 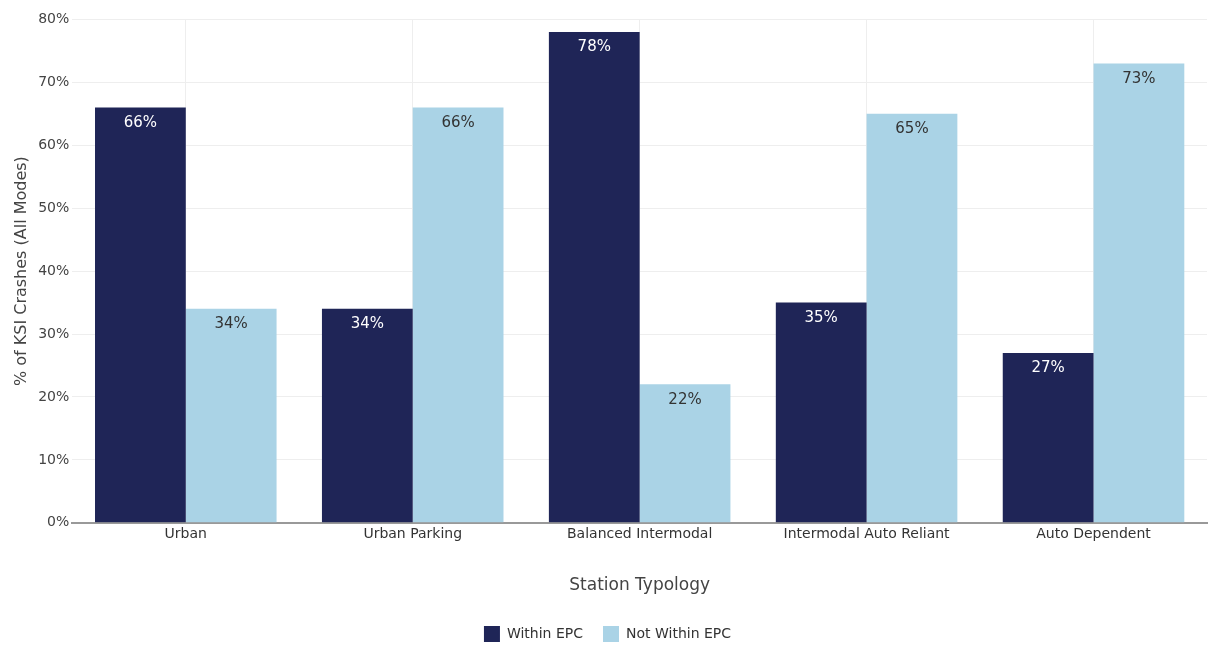 What do you see at coordinates (1094, 532) in the screenshot?
I see `x-tick-label: Auto Dependent` at bounding box center [1094, 532].